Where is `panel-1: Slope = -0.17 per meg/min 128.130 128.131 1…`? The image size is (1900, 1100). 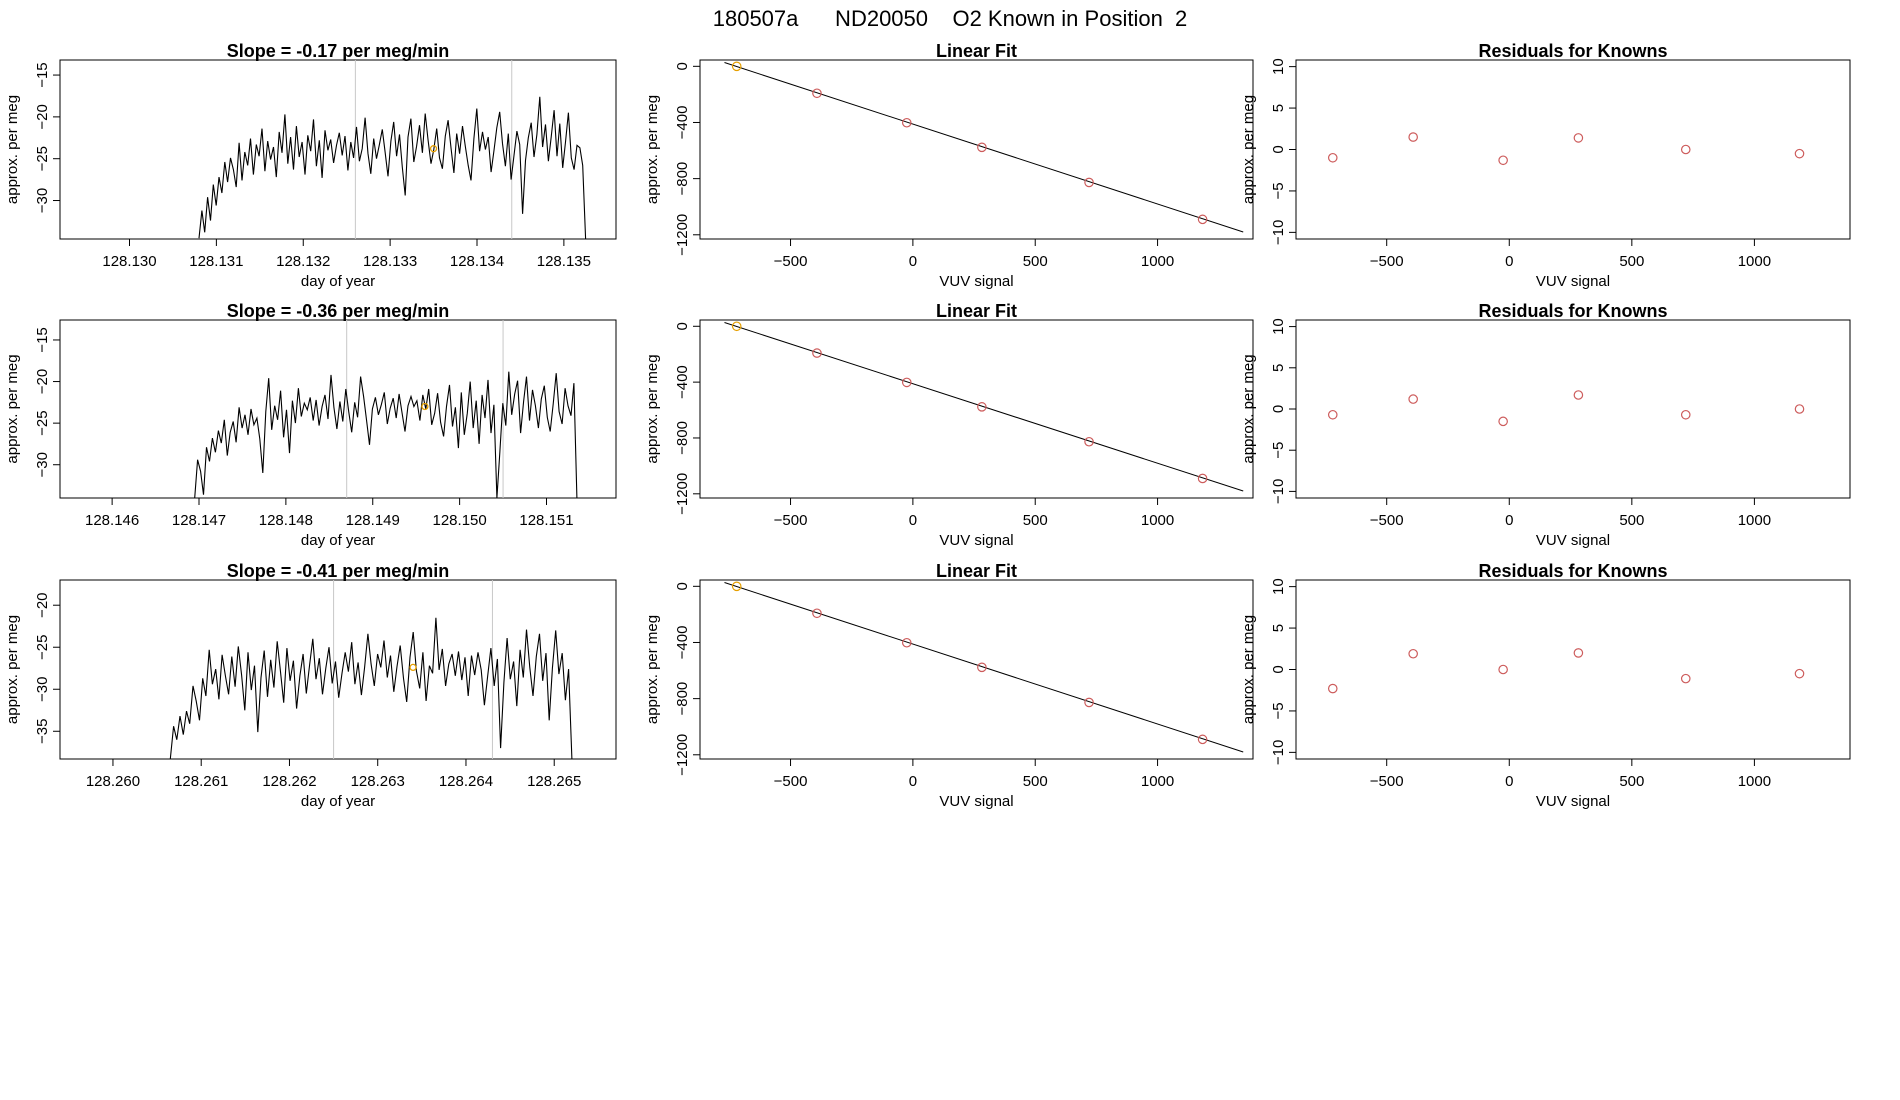 panel-1: Slope = -0.17 per meg/min 128.130 128.131 1… is located at coordinates (310, 165).